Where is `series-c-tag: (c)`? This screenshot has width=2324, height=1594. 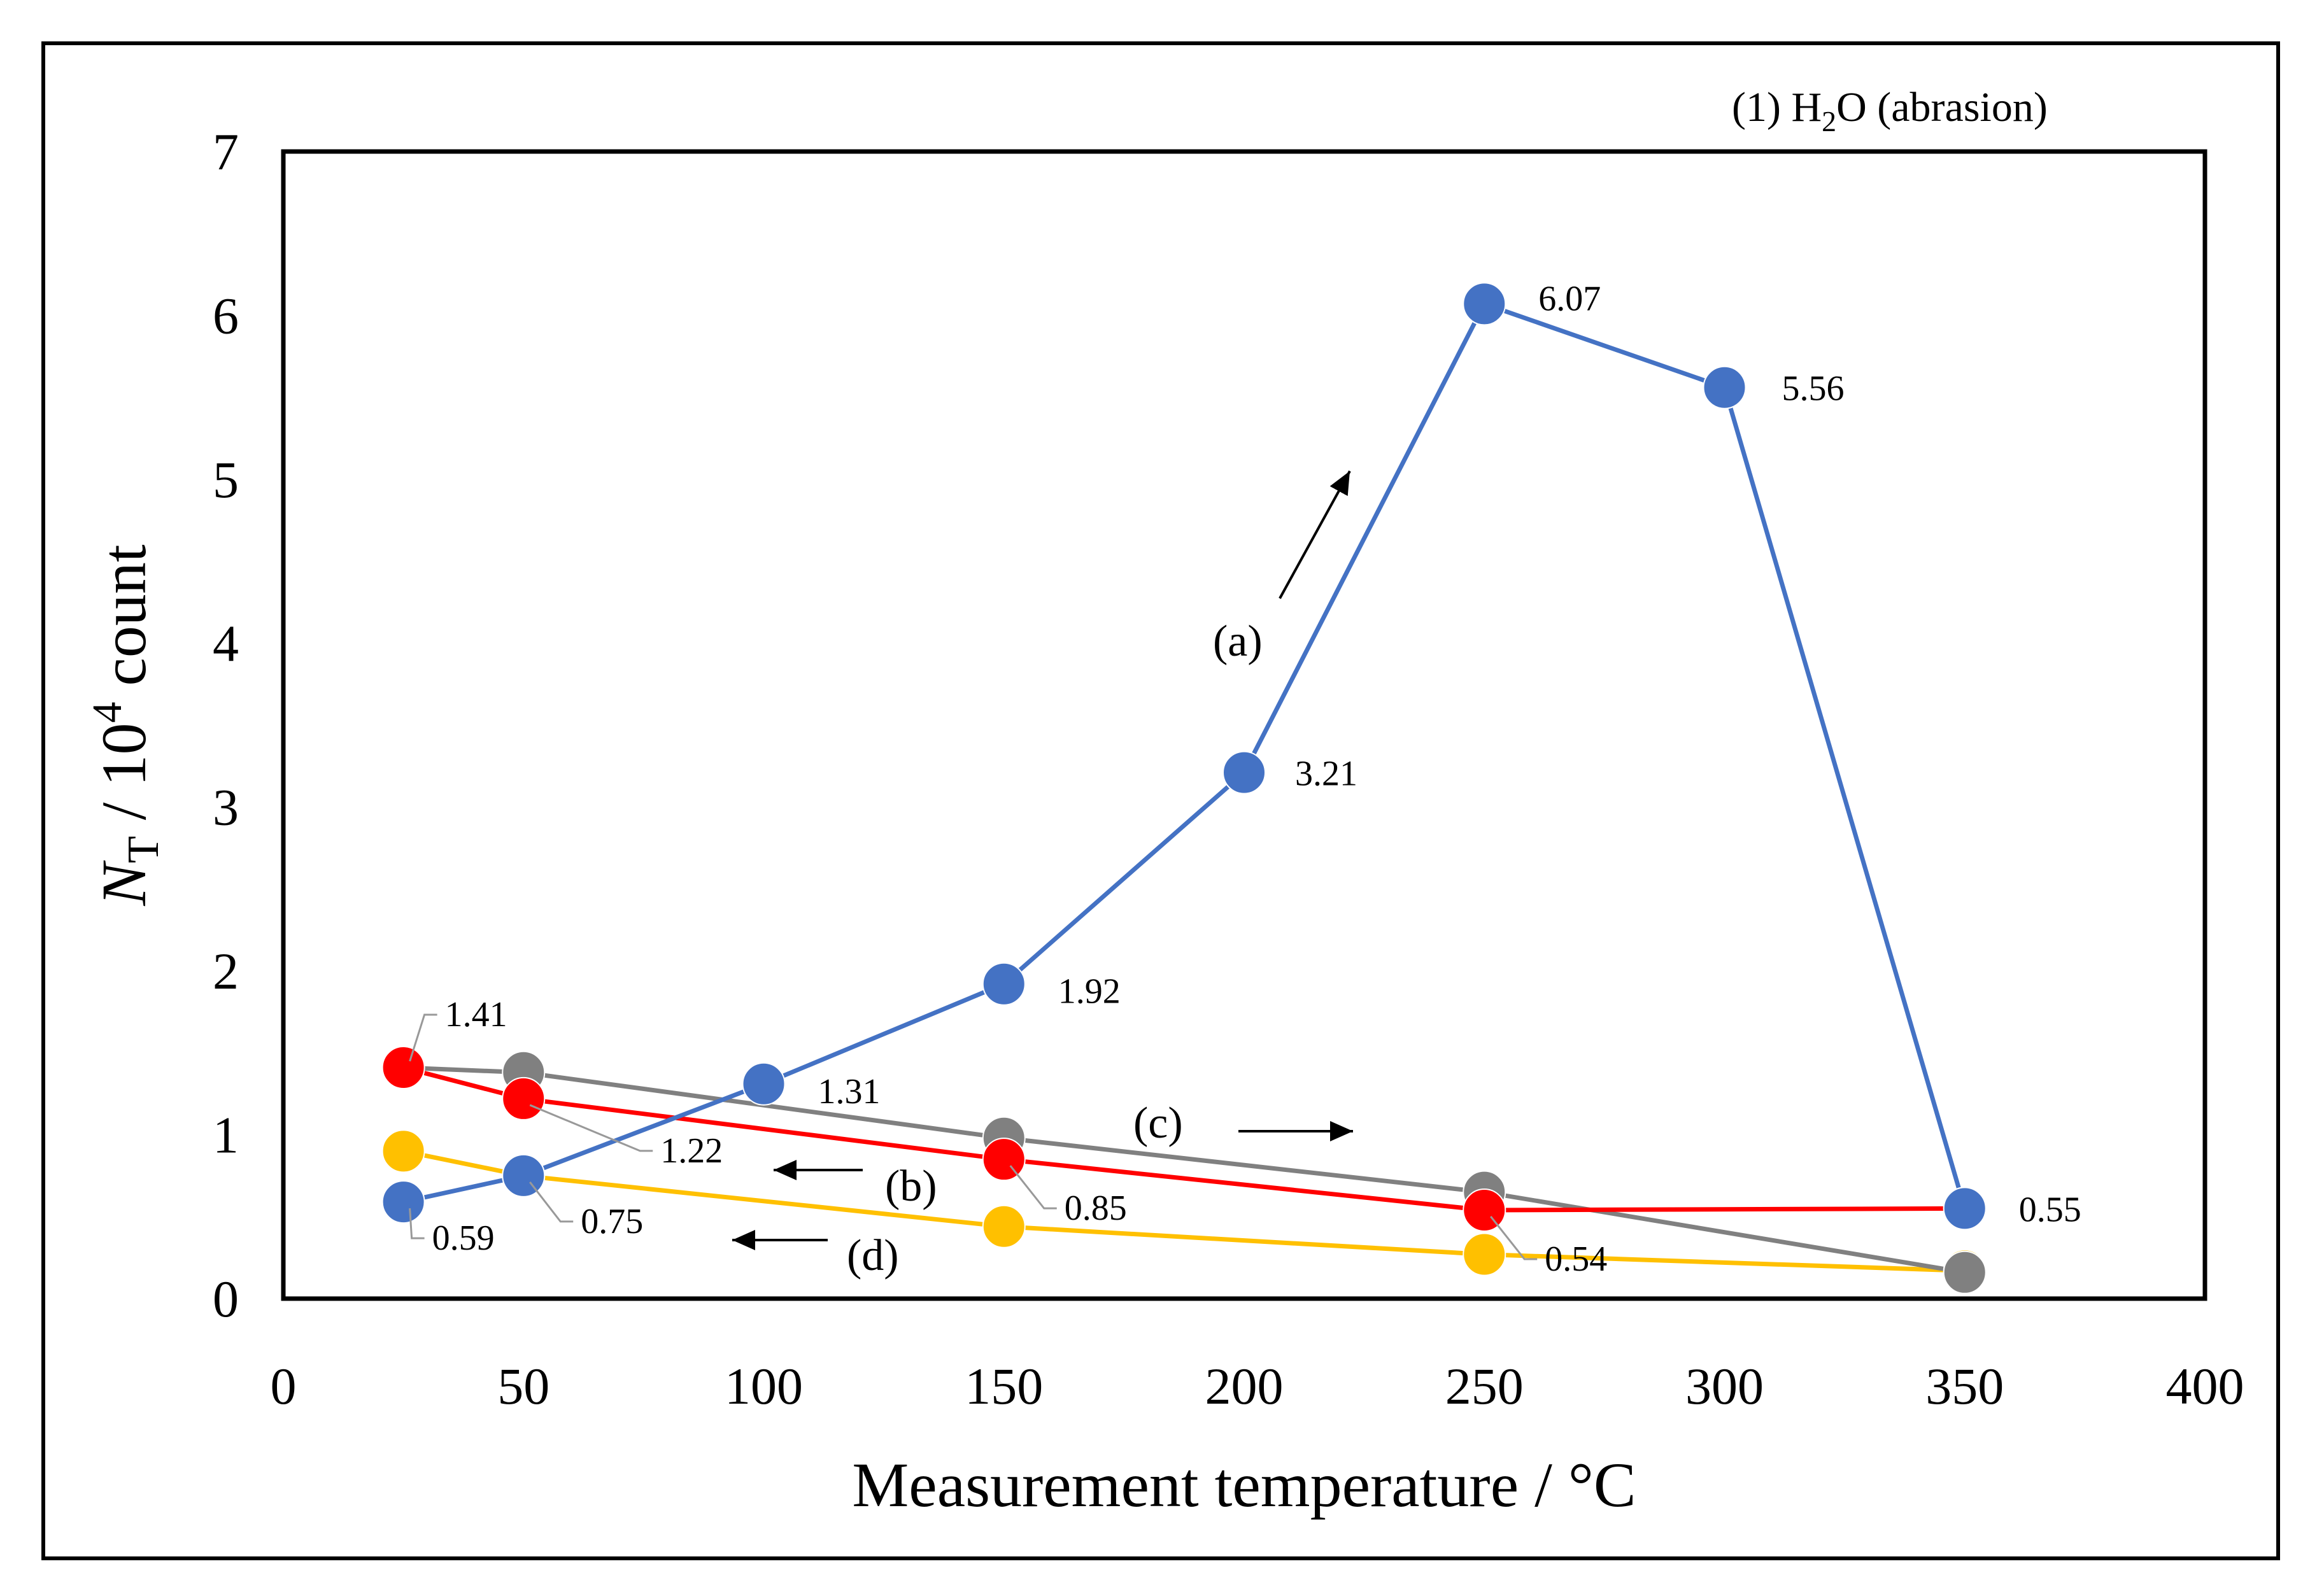
series-c-tag: (c) is located at coordinates (1243, 1123).